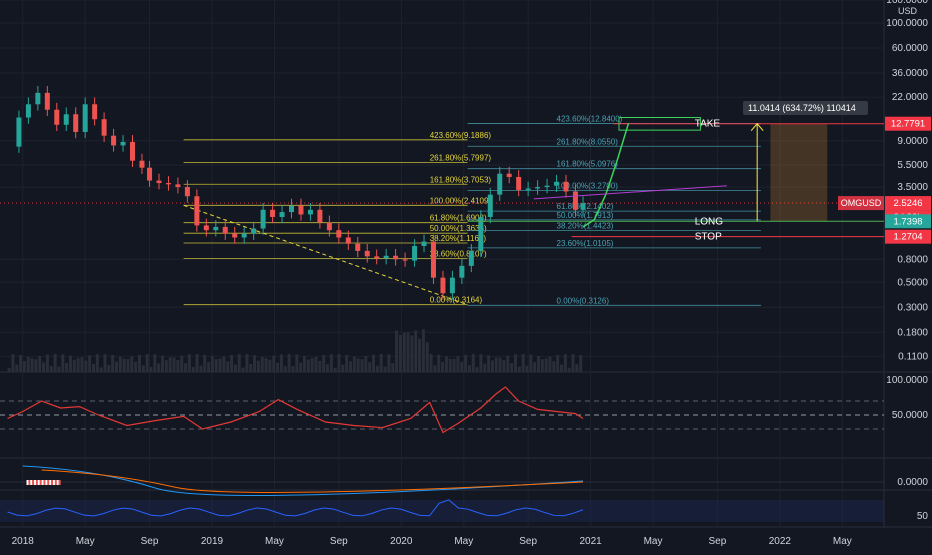  Describe the element at coordinates (458, 228) in the screenshot. I see `fib-level-label: 50.00%(1.3636)` at that location.